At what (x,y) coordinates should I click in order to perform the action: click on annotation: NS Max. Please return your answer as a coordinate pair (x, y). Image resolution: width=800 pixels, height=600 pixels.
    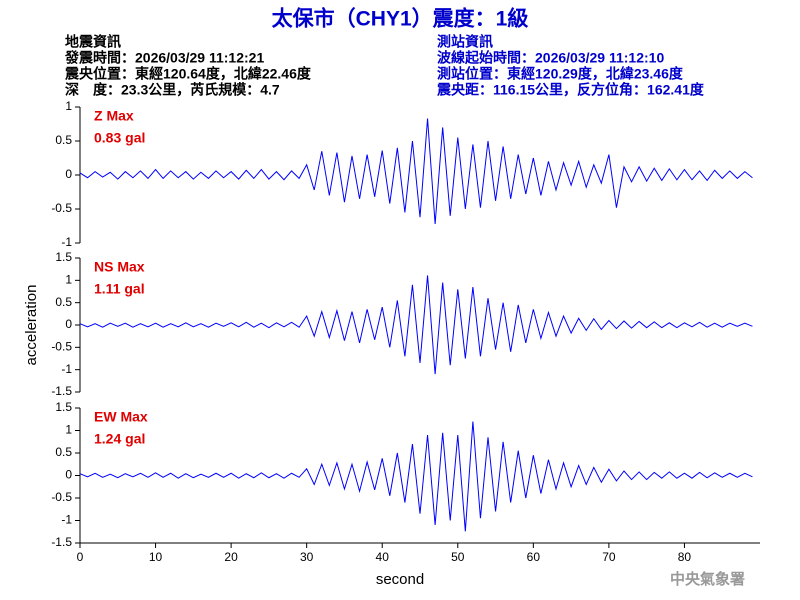
    Looking at the image, I should click on (119, 267).